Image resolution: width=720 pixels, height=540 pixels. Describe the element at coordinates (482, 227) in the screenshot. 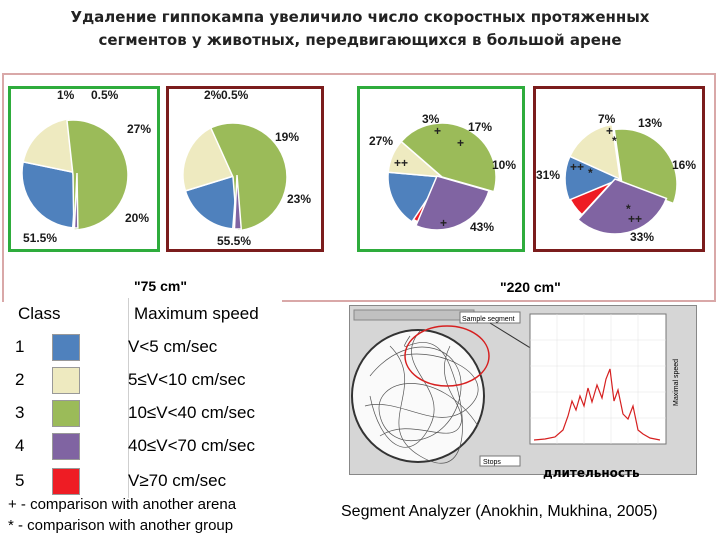

I see `pie-label-class-3: 43%` at that location.